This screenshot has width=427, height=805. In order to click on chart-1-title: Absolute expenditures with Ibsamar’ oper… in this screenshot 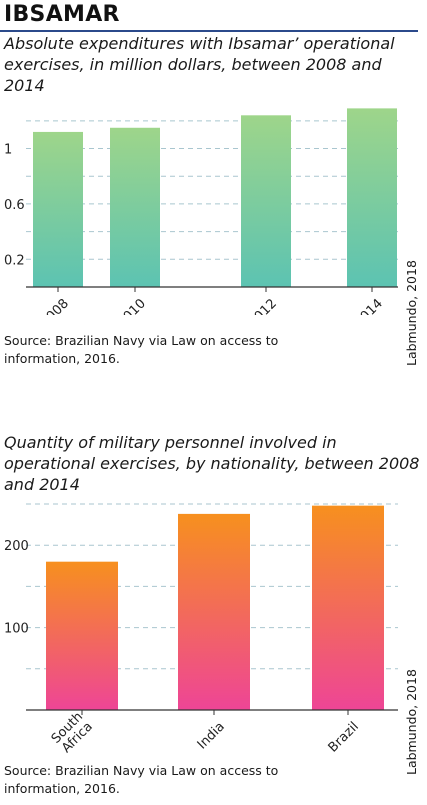, I will do `click(199, 64)`.